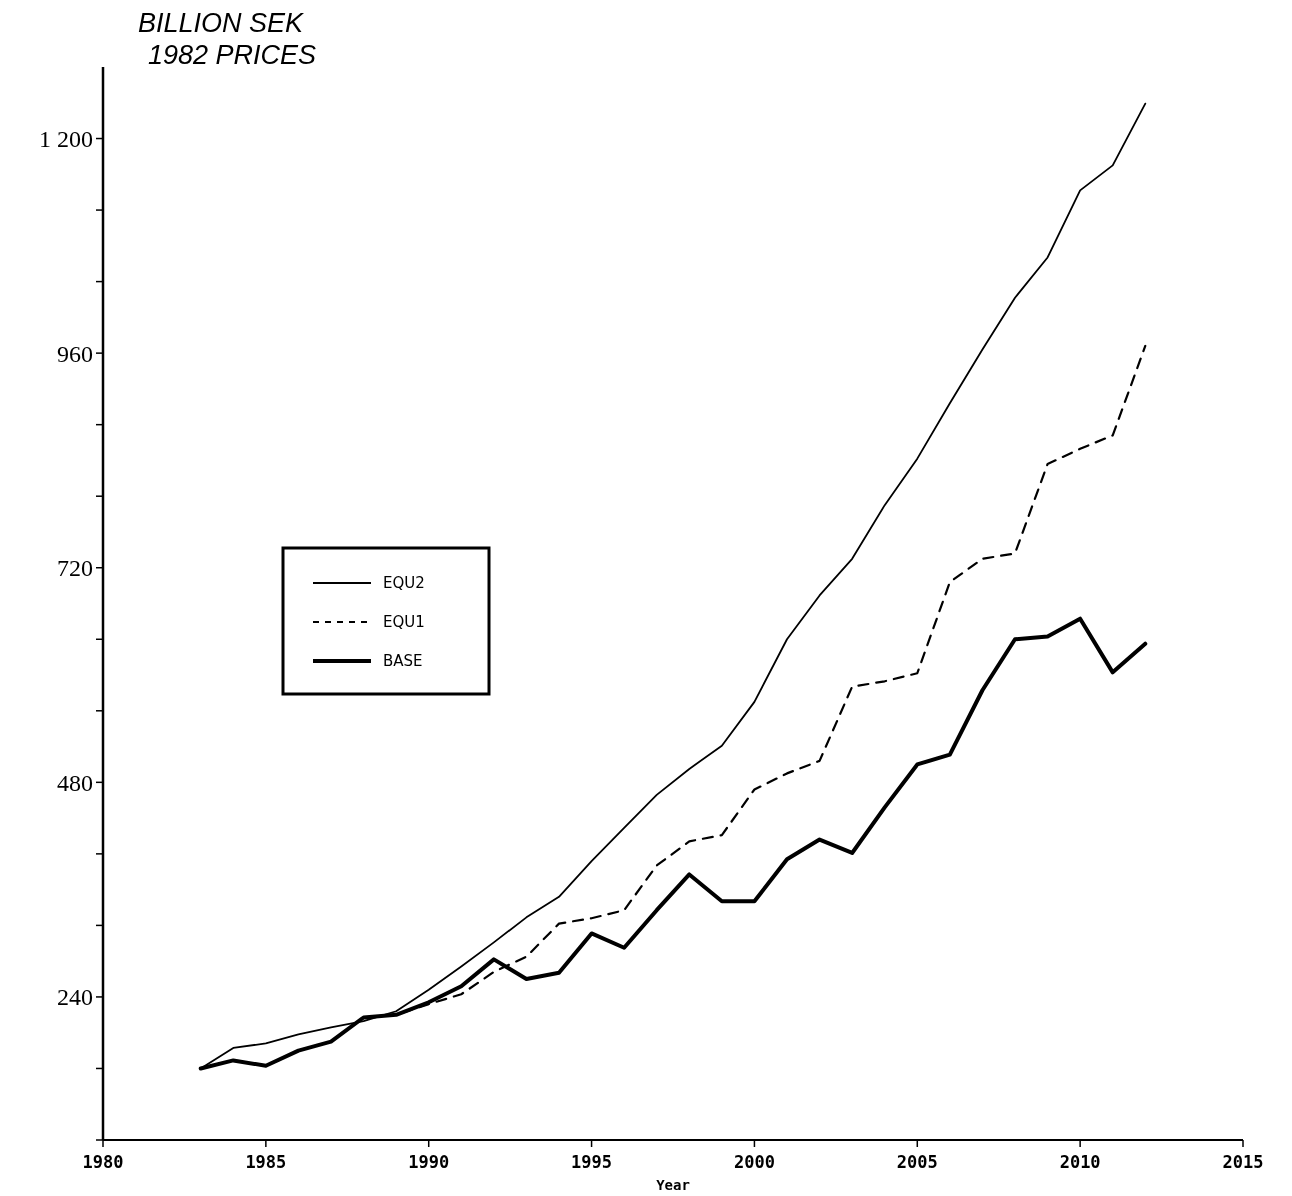 This screenshot has height=1196, width=1292. Describe the element at coordinates (75, 782) in the screenshot. I see `y-tick-label: 480` at that location.